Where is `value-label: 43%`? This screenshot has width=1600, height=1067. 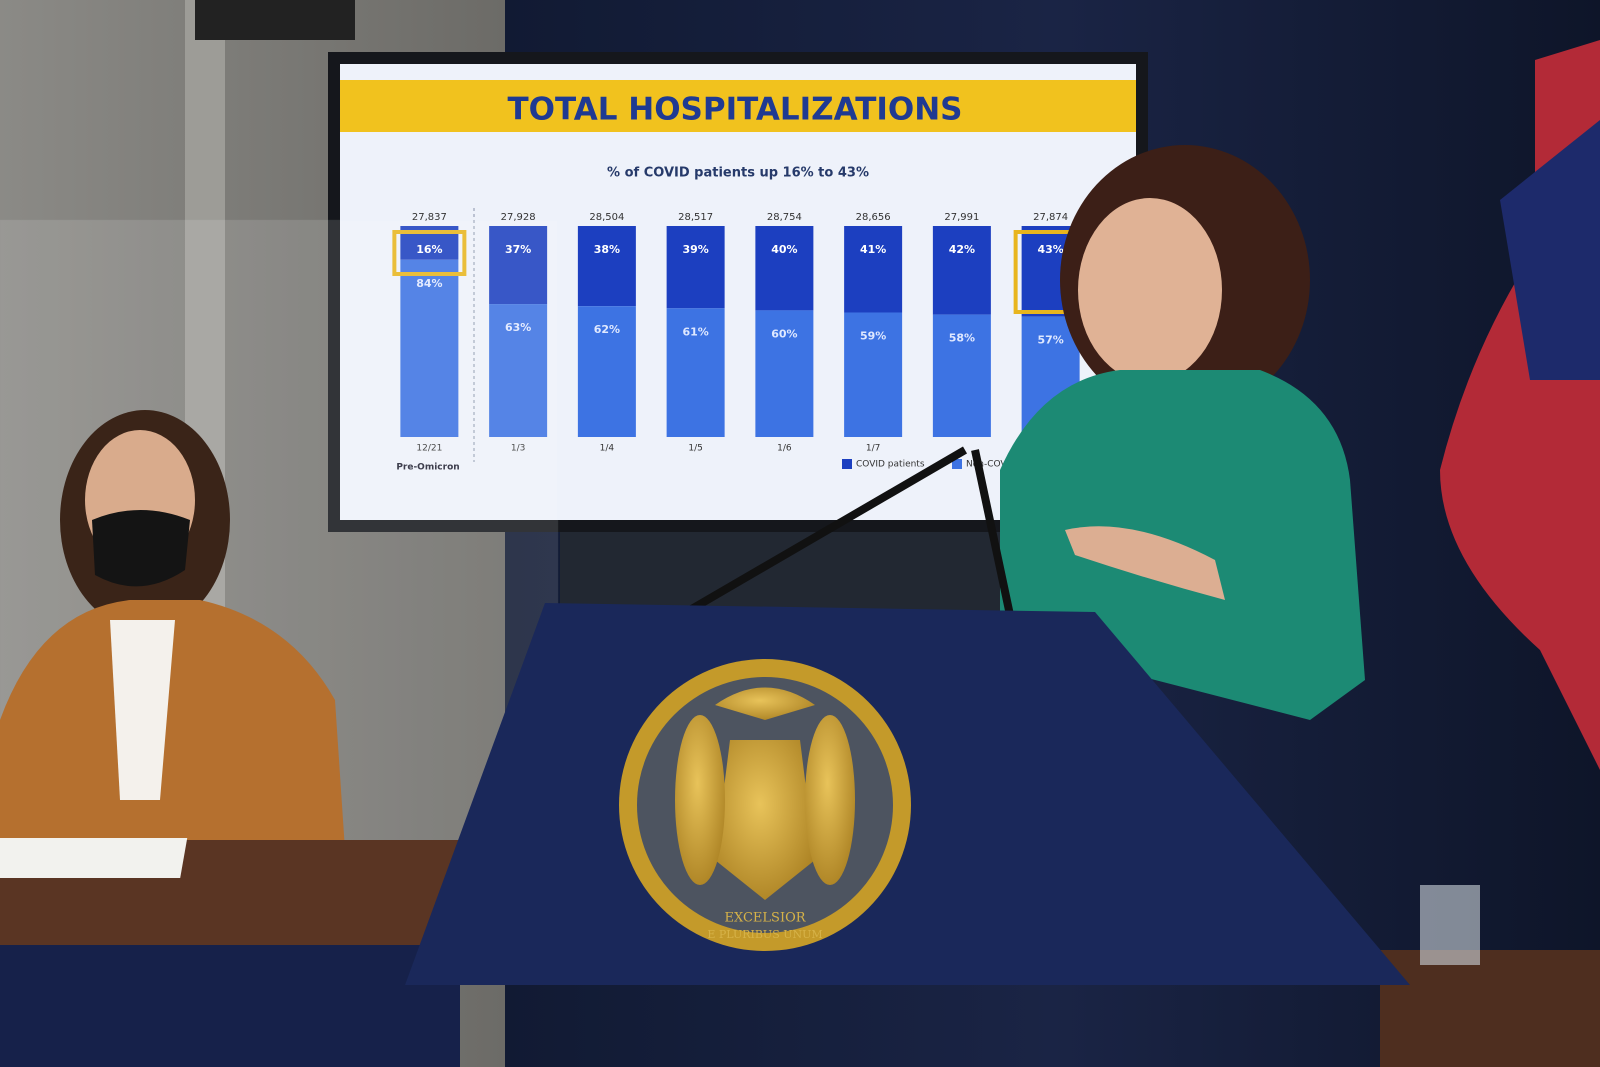 value-label: 43% is located at coordinates (1050, 249).